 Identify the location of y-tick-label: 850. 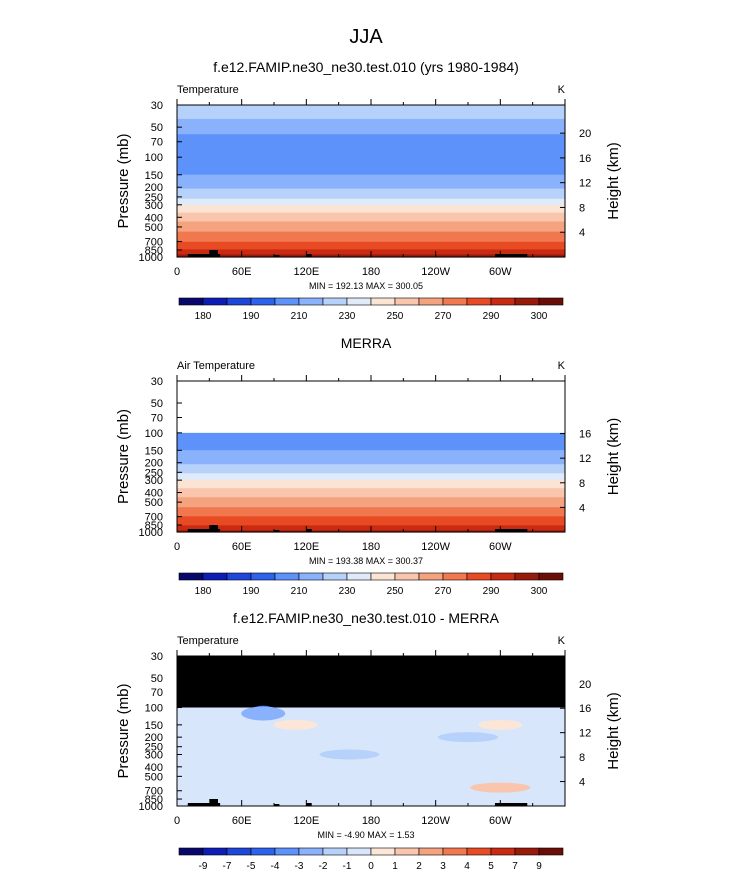
(154, 800).